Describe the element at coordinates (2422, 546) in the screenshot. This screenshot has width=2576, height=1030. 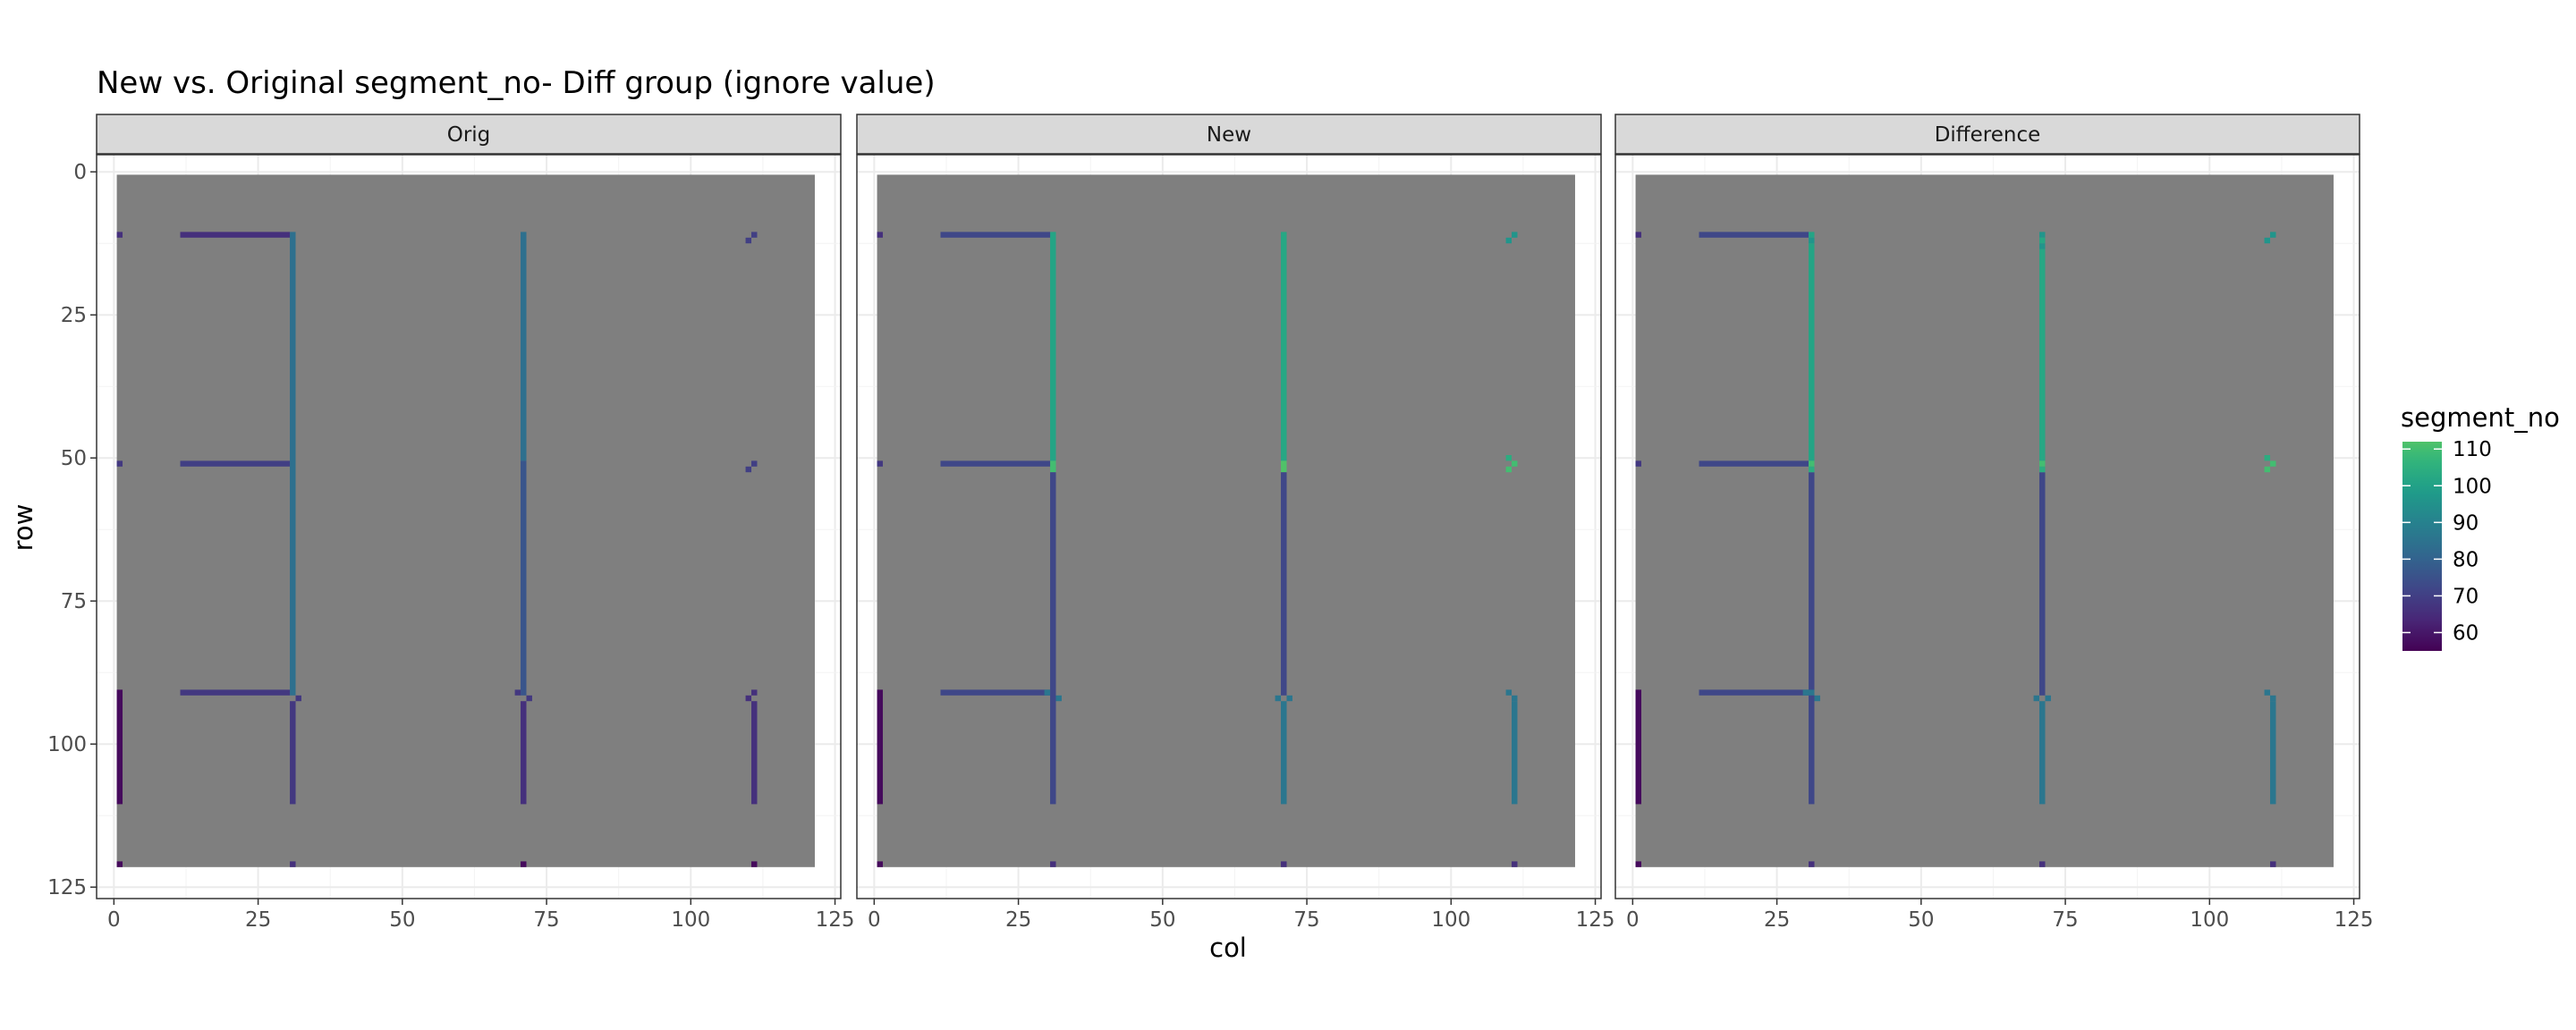
I see `legend-colorbar` at that location.